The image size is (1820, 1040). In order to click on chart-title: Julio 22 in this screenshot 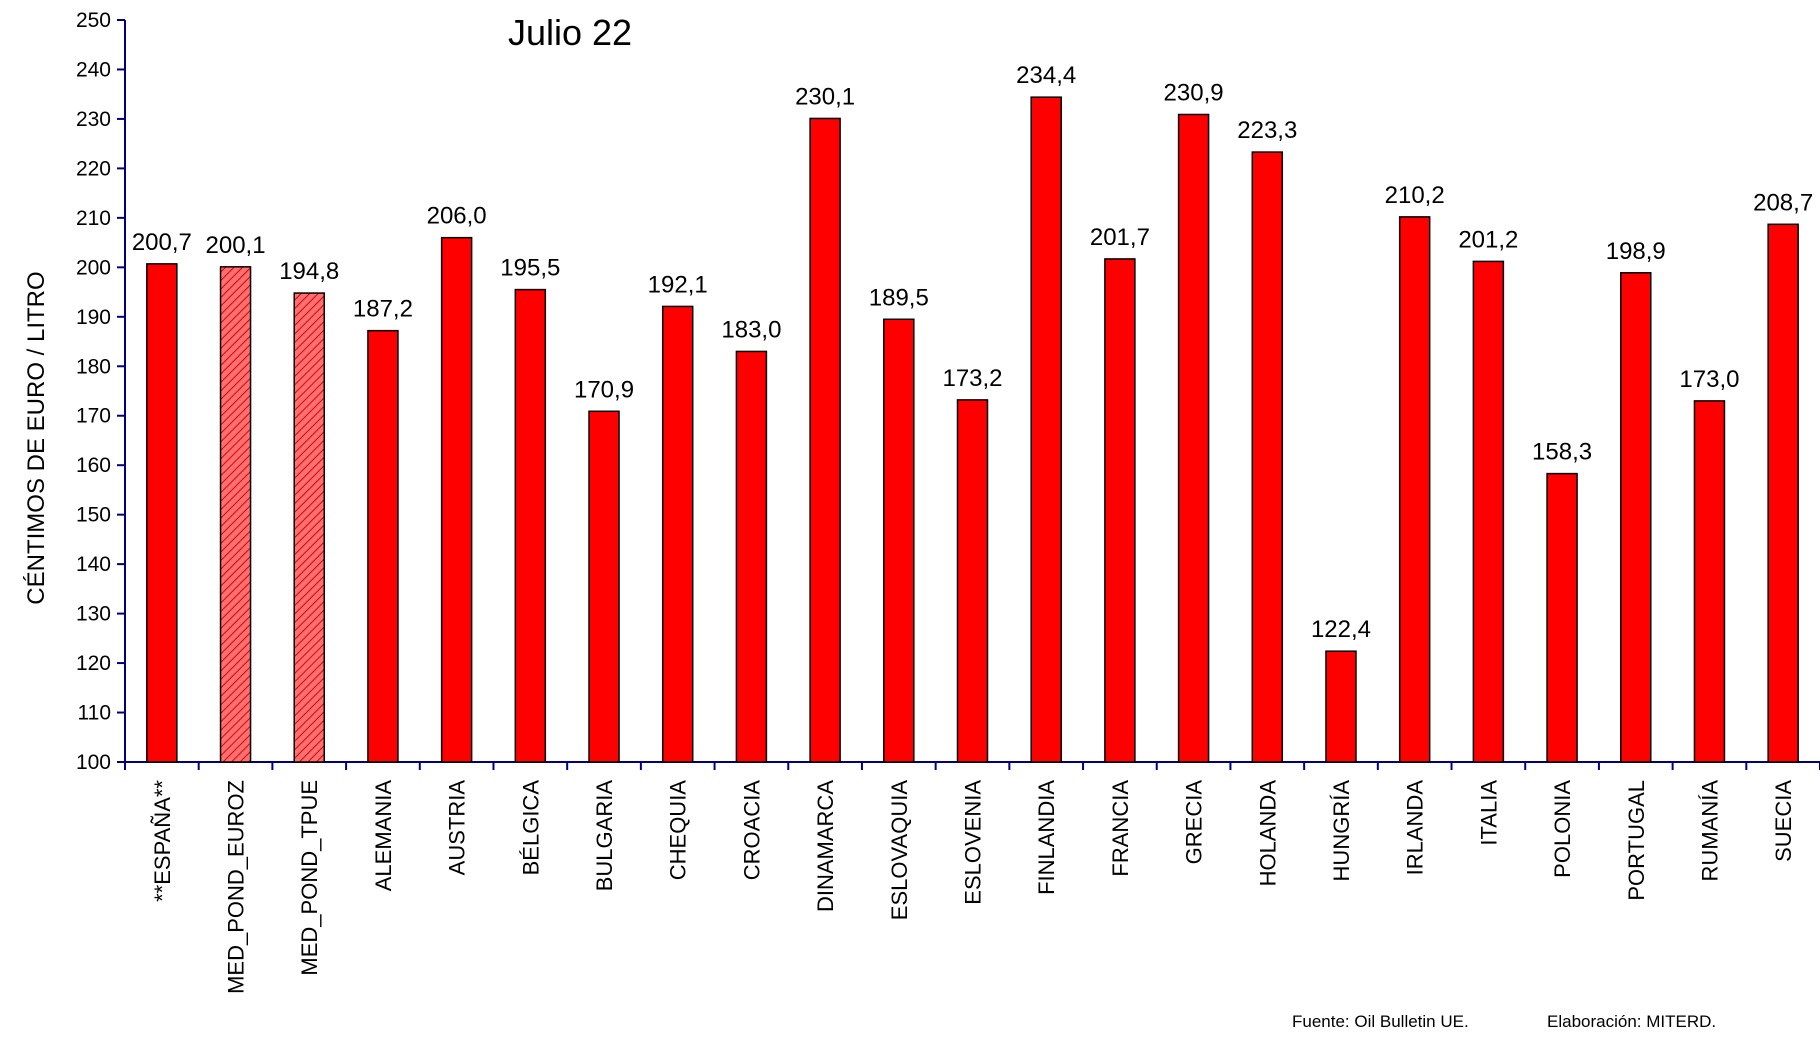, I will do `click(570, 32)`.